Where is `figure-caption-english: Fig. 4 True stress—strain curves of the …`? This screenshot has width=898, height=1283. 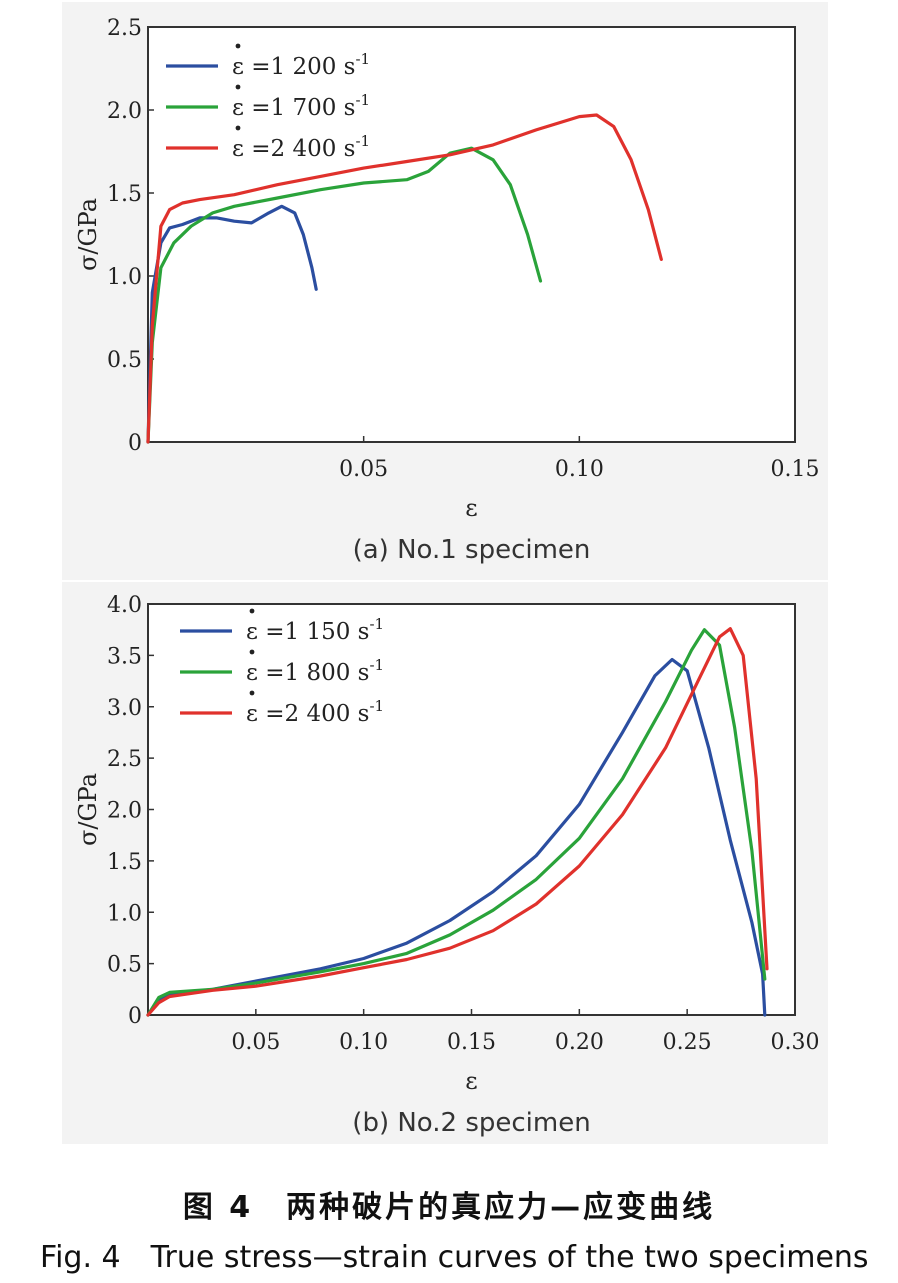 figure-caption-english: Fig. 4 True stress—strain curves of the … is located at coordinates (454, 1257).